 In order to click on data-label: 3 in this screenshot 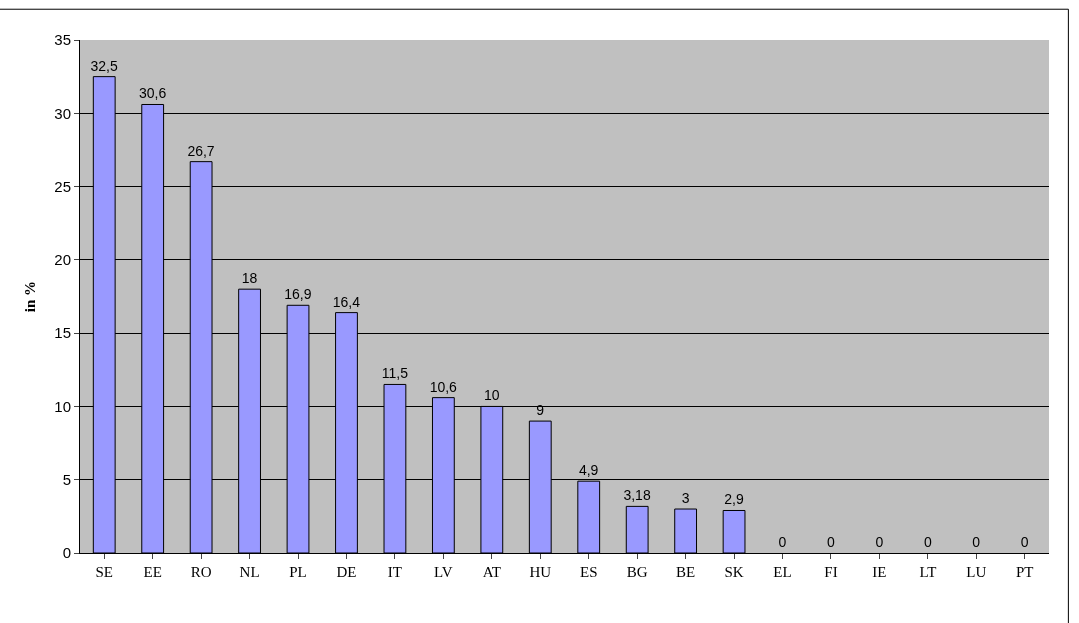, I will do `click(685, 498)`.